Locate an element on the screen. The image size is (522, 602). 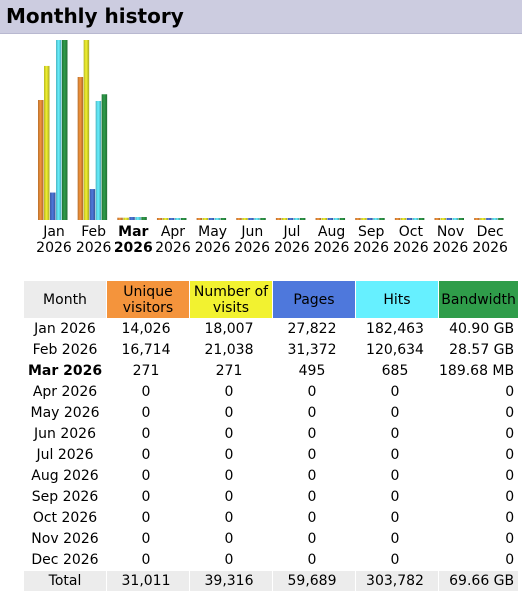
section-header: Monthly history is located at coordinates (261, 17).